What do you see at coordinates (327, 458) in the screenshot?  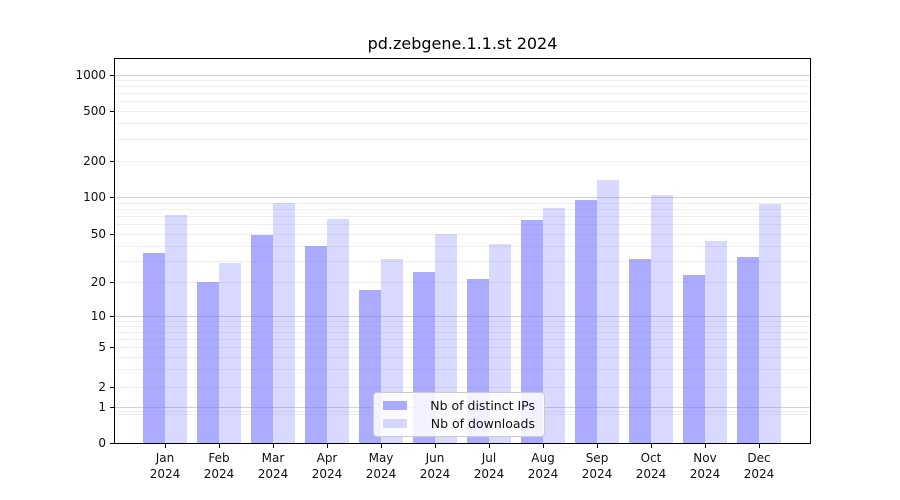 I see `x-tick-month: Apr` at bounding box center [327, 458].